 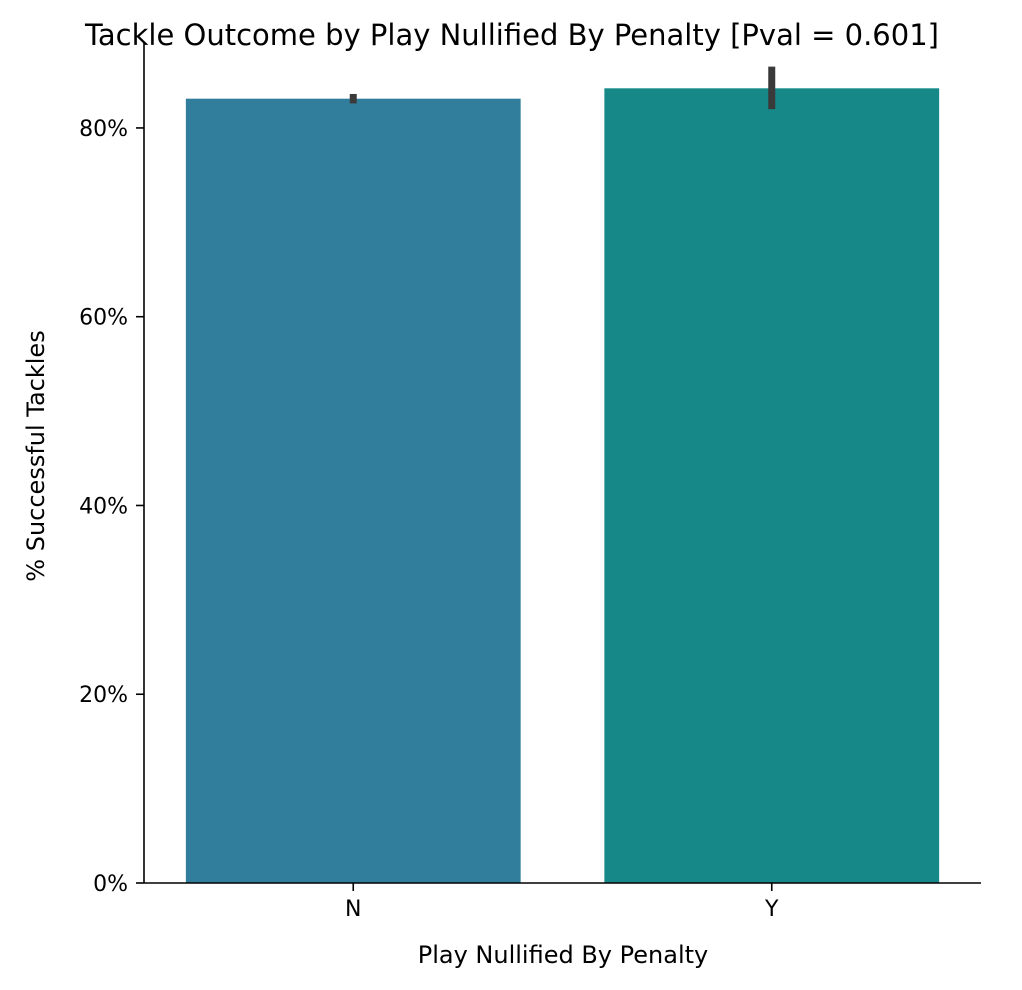 What do you see at coordinates (563, 955) in the screenshot?
I see `x-axis-label: Play Nullified By Penalty` at bounding box center [563, 955].